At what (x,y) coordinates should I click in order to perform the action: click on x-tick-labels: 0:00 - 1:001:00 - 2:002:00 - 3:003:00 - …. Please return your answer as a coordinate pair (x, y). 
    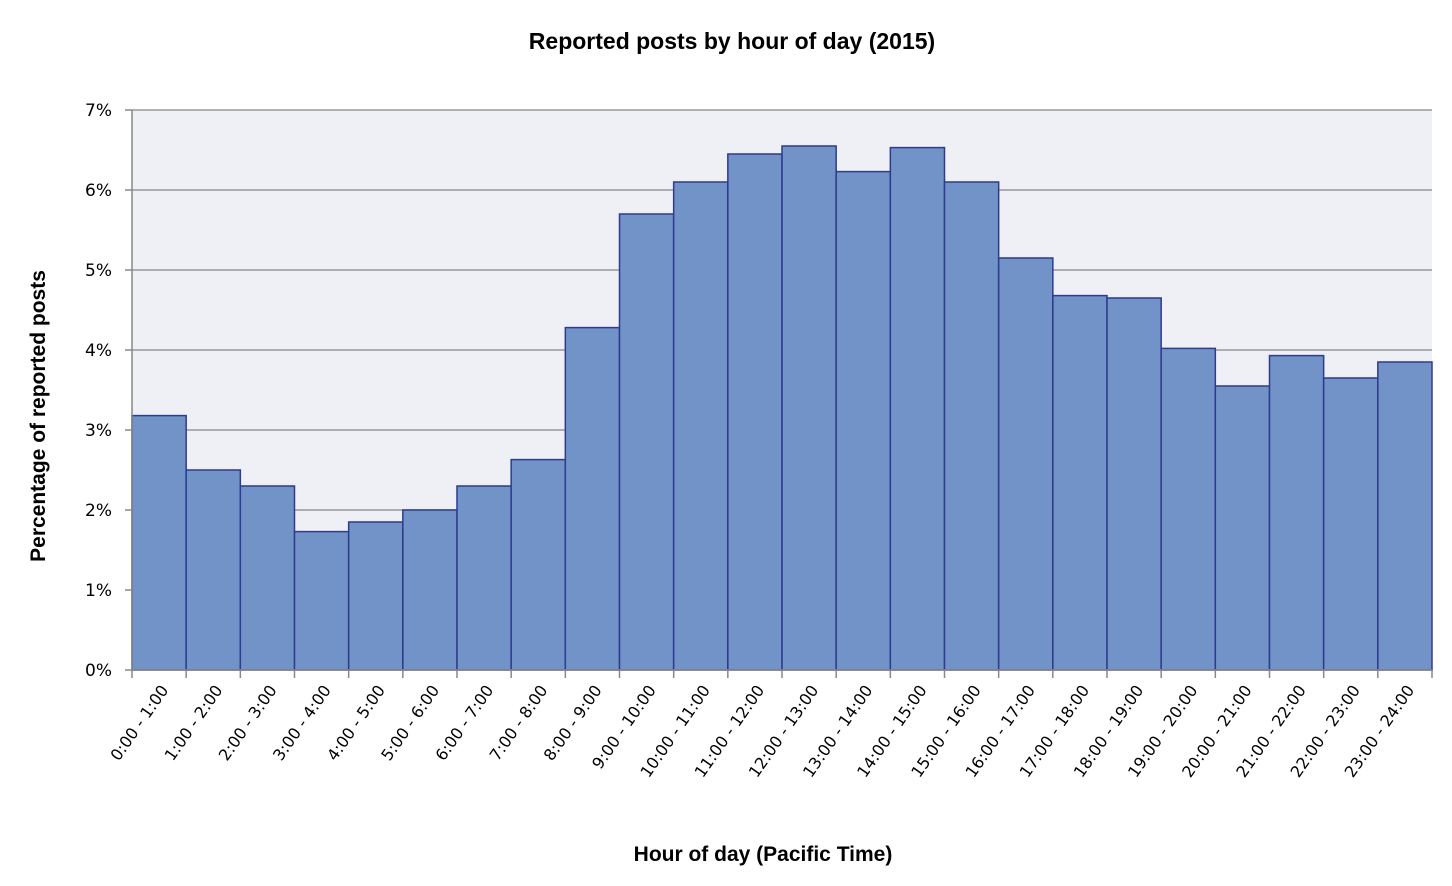
    Looking at the image, I should click on (762, 731).